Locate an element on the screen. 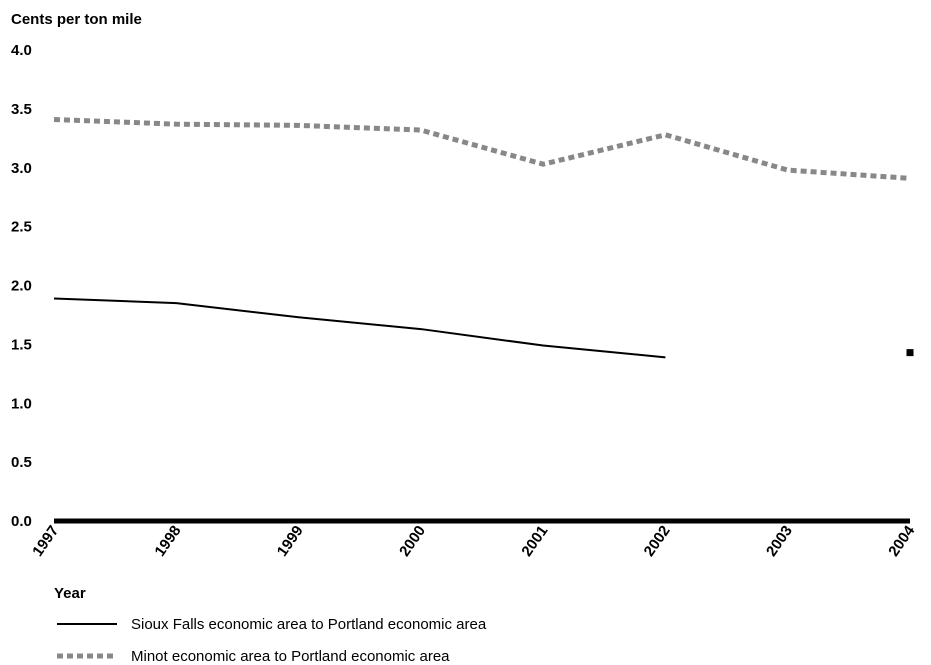 The image size is (931, 665). x-tick-label: 2004 is located at coordinates (901, 541).